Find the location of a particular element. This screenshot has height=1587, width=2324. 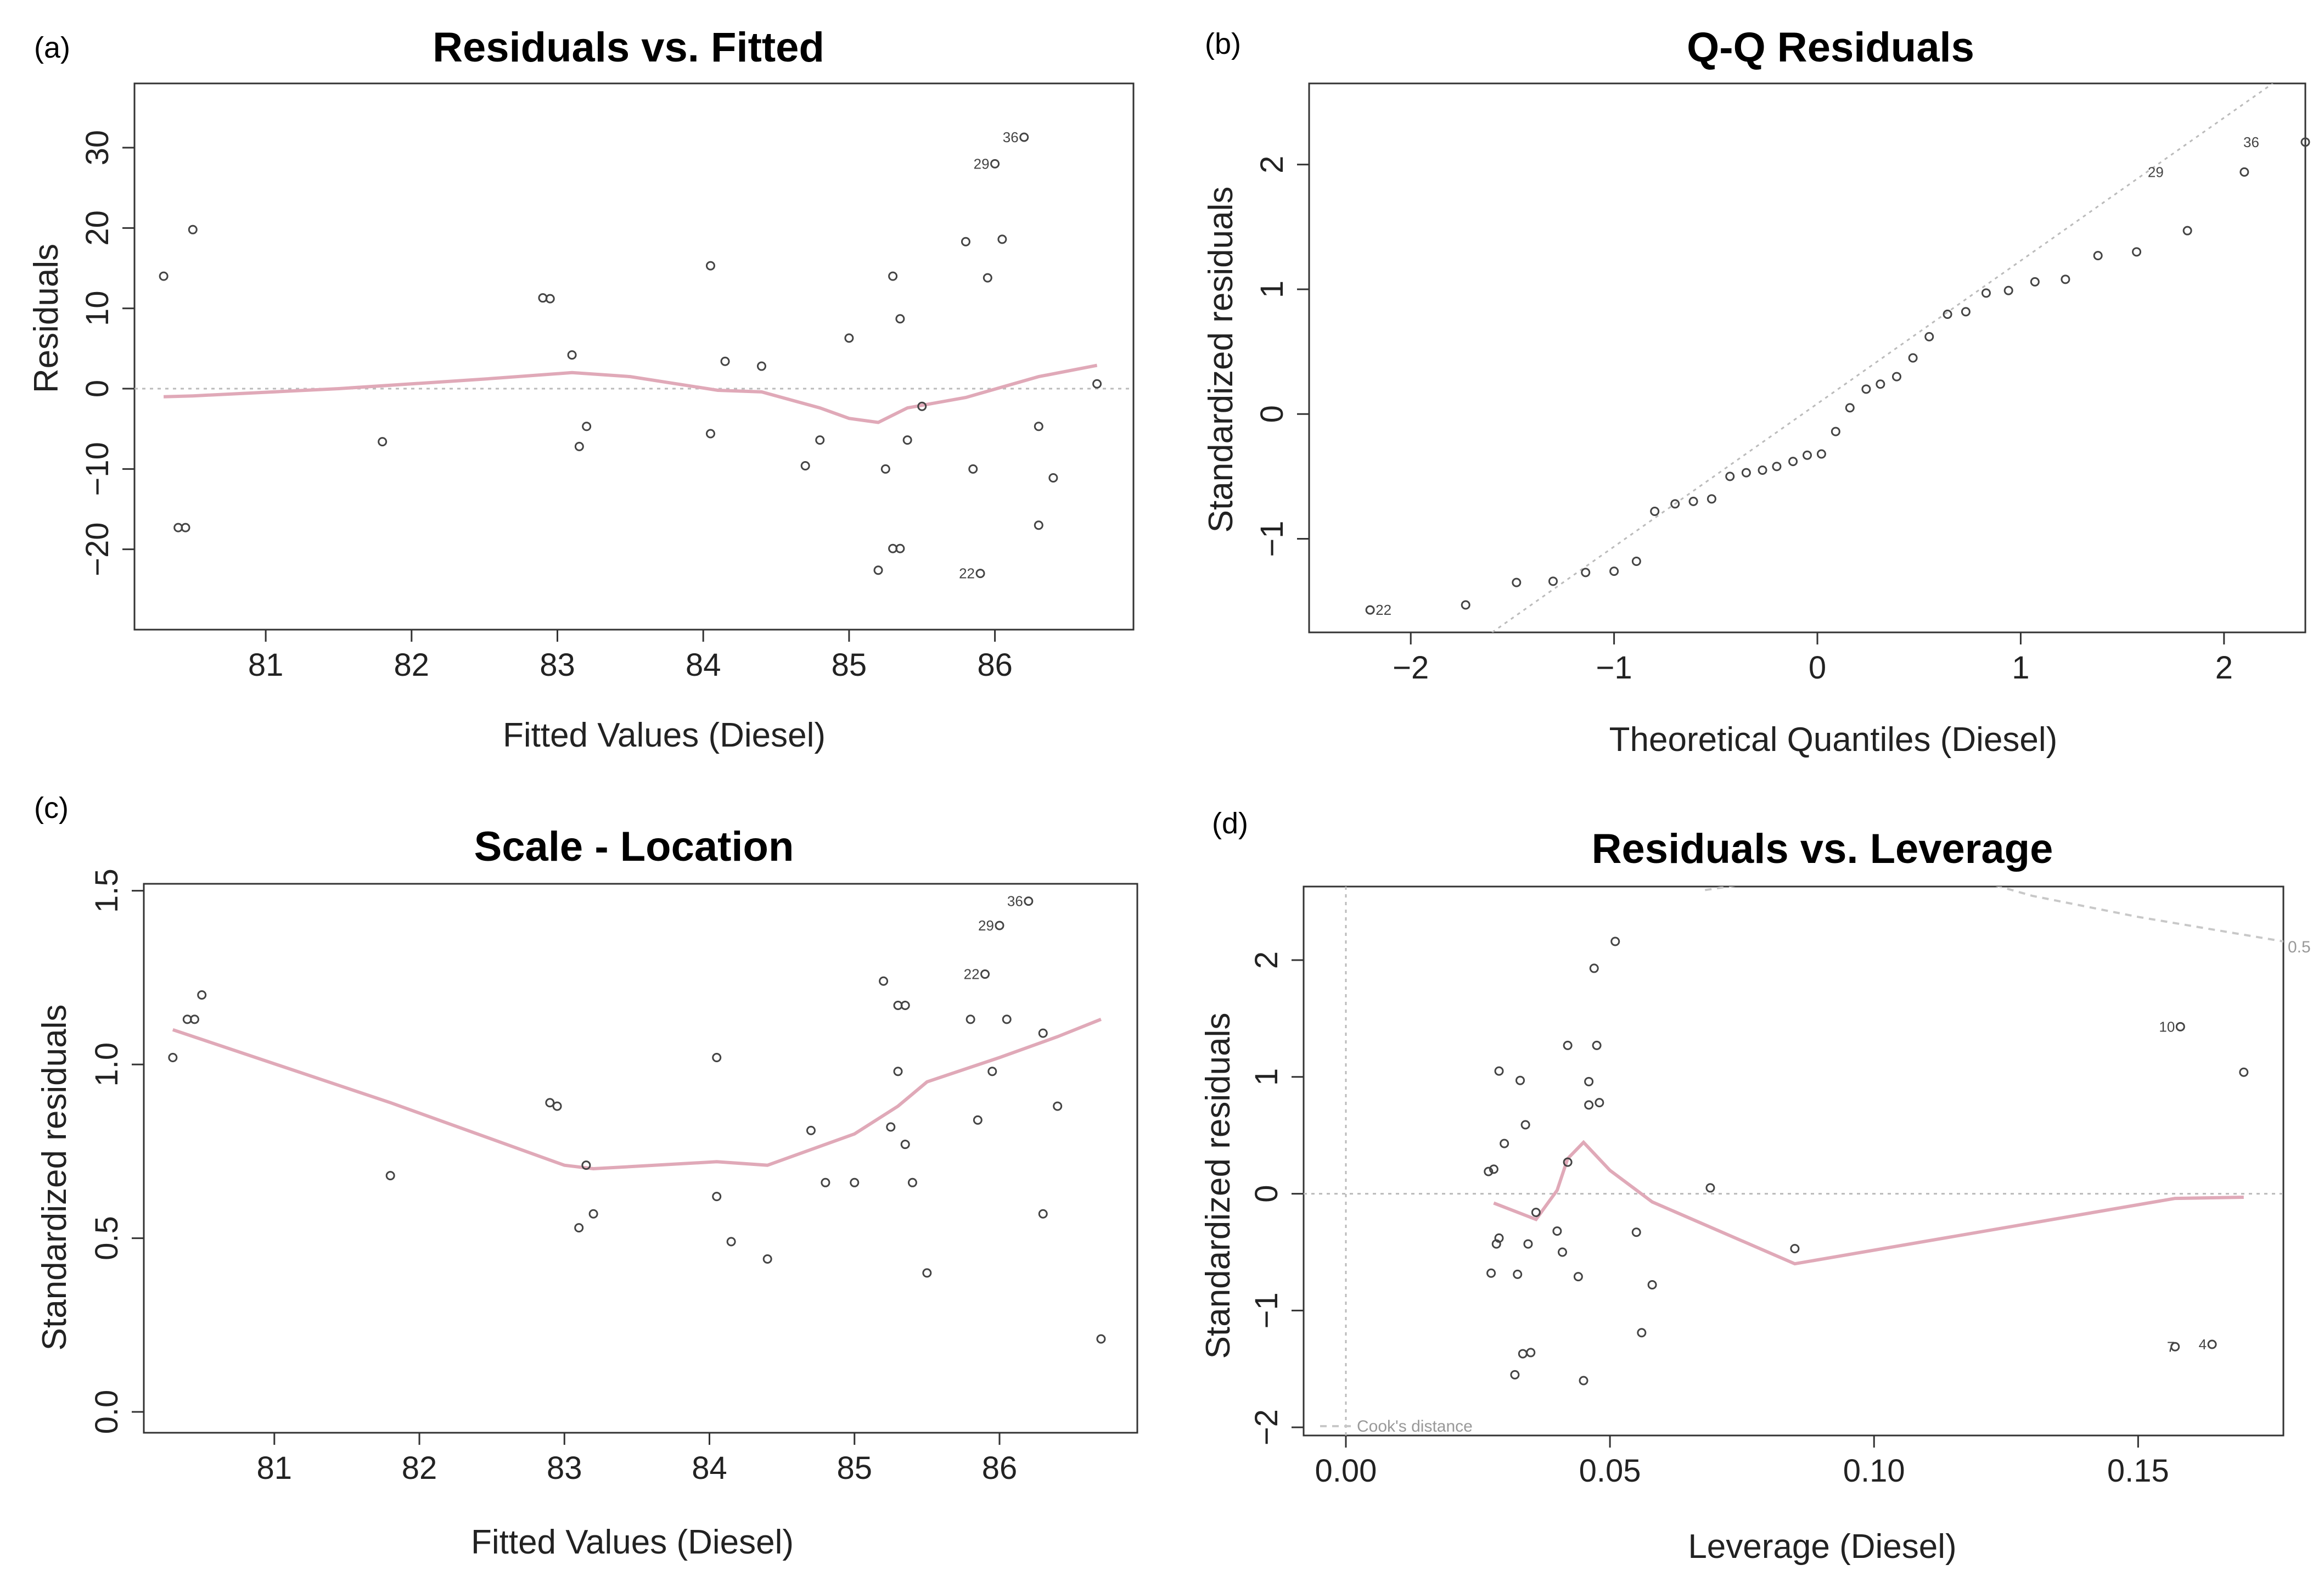

x-axis-label-b: Theoretical Quantiles (Diesel) is located at coordinates (1834, 740).